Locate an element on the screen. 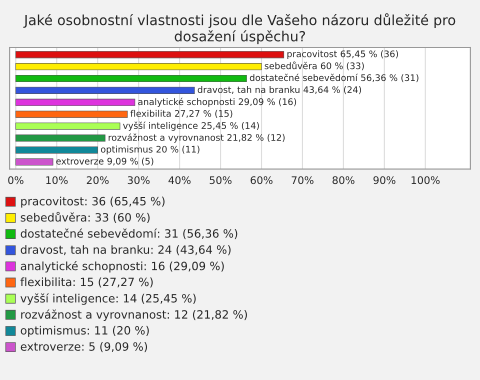 Image resolution: width=480 pixels, height=380 pixels. x-tick-label: 80% is located at coordinates (343, 180).